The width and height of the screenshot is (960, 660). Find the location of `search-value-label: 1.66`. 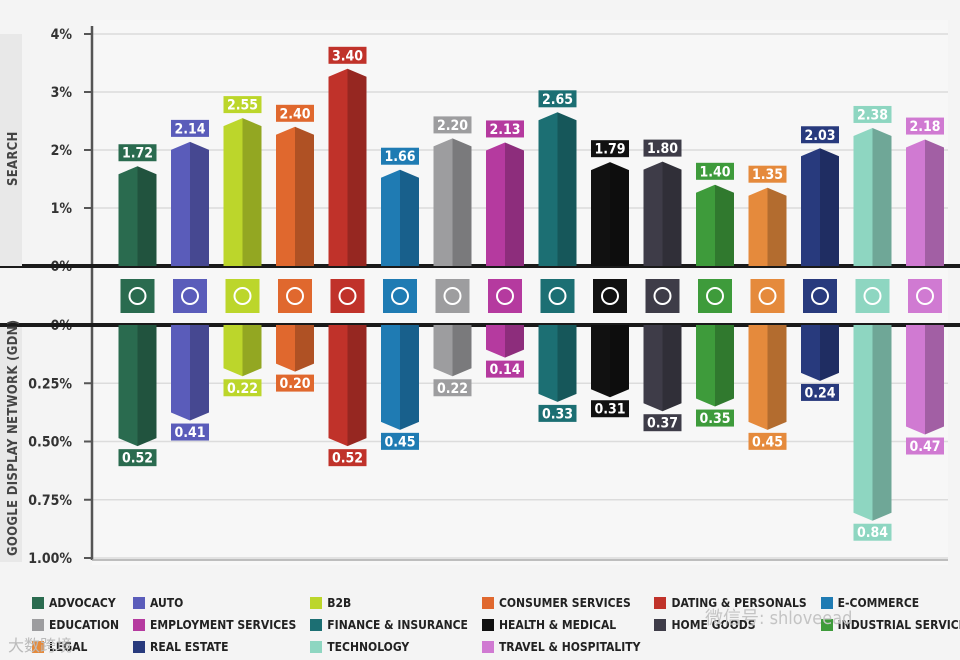

search-value-label: 1.66 is located at coordinates (399, 157).